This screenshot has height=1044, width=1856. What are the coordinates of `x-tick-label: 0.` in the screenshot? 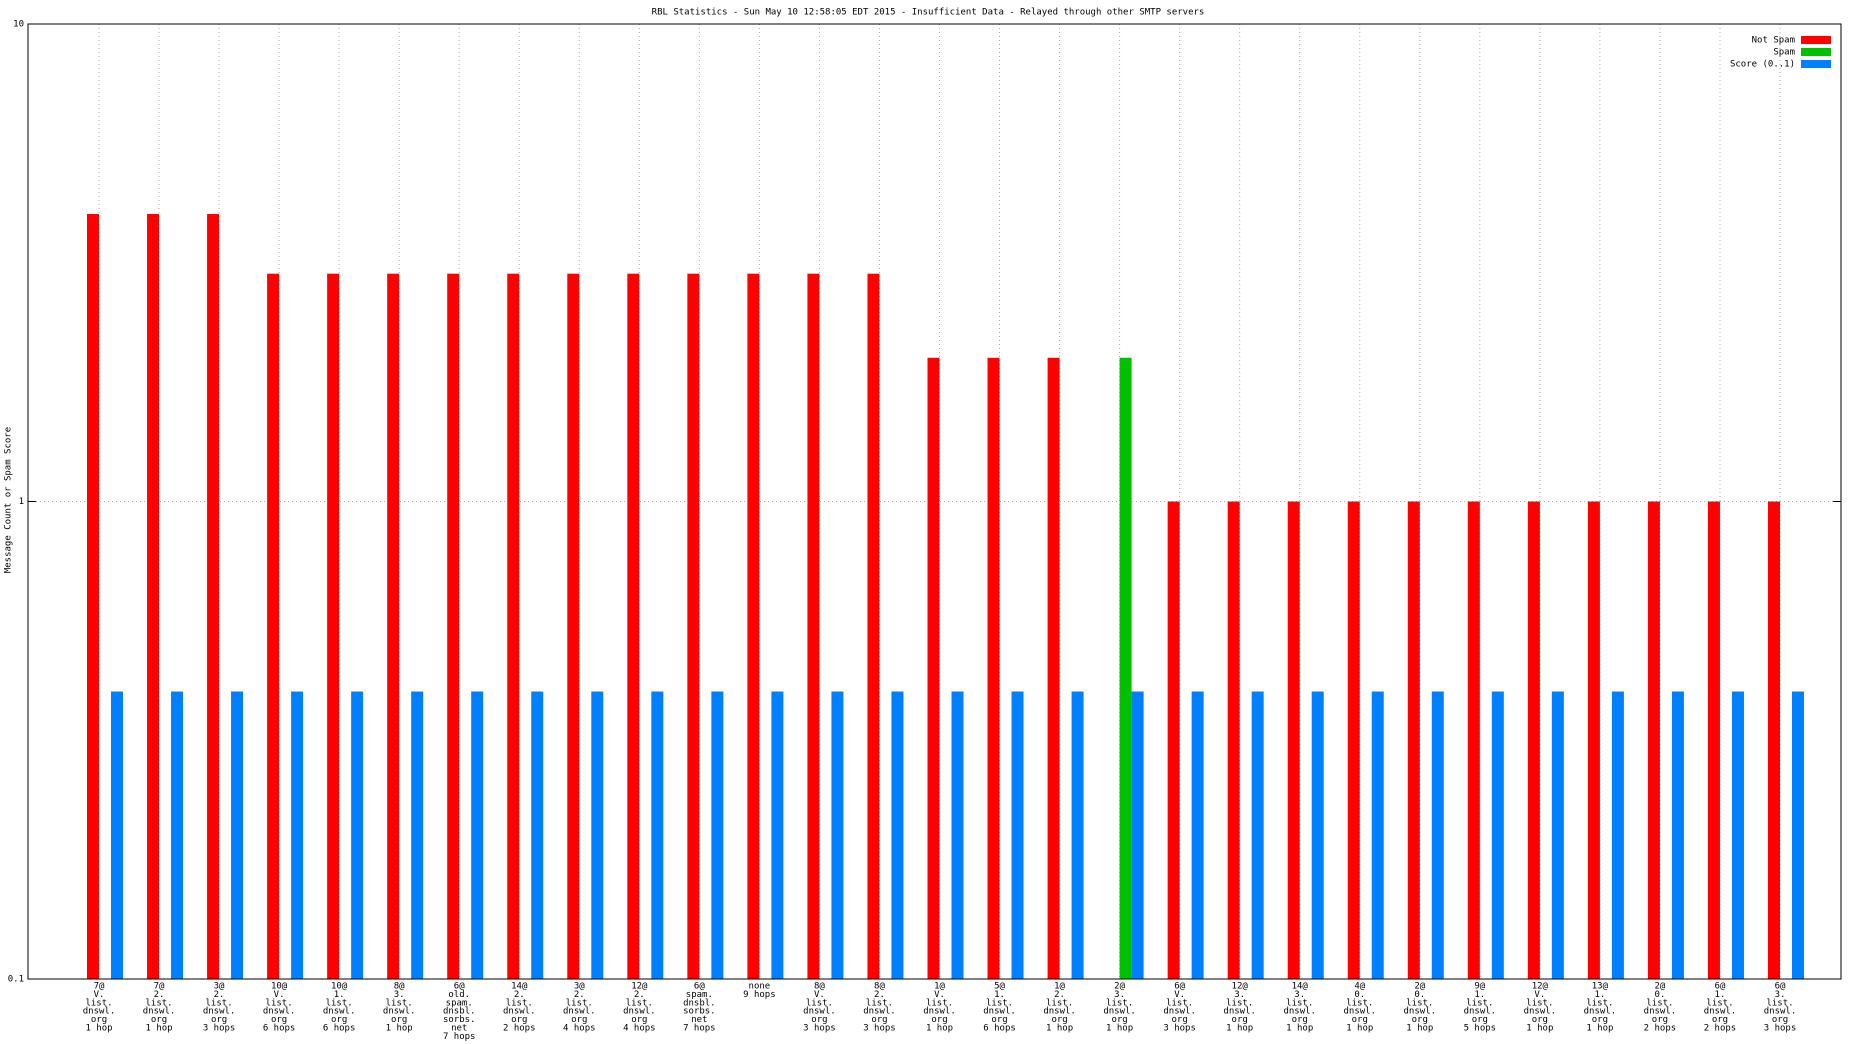 It's located at (1419, 995).